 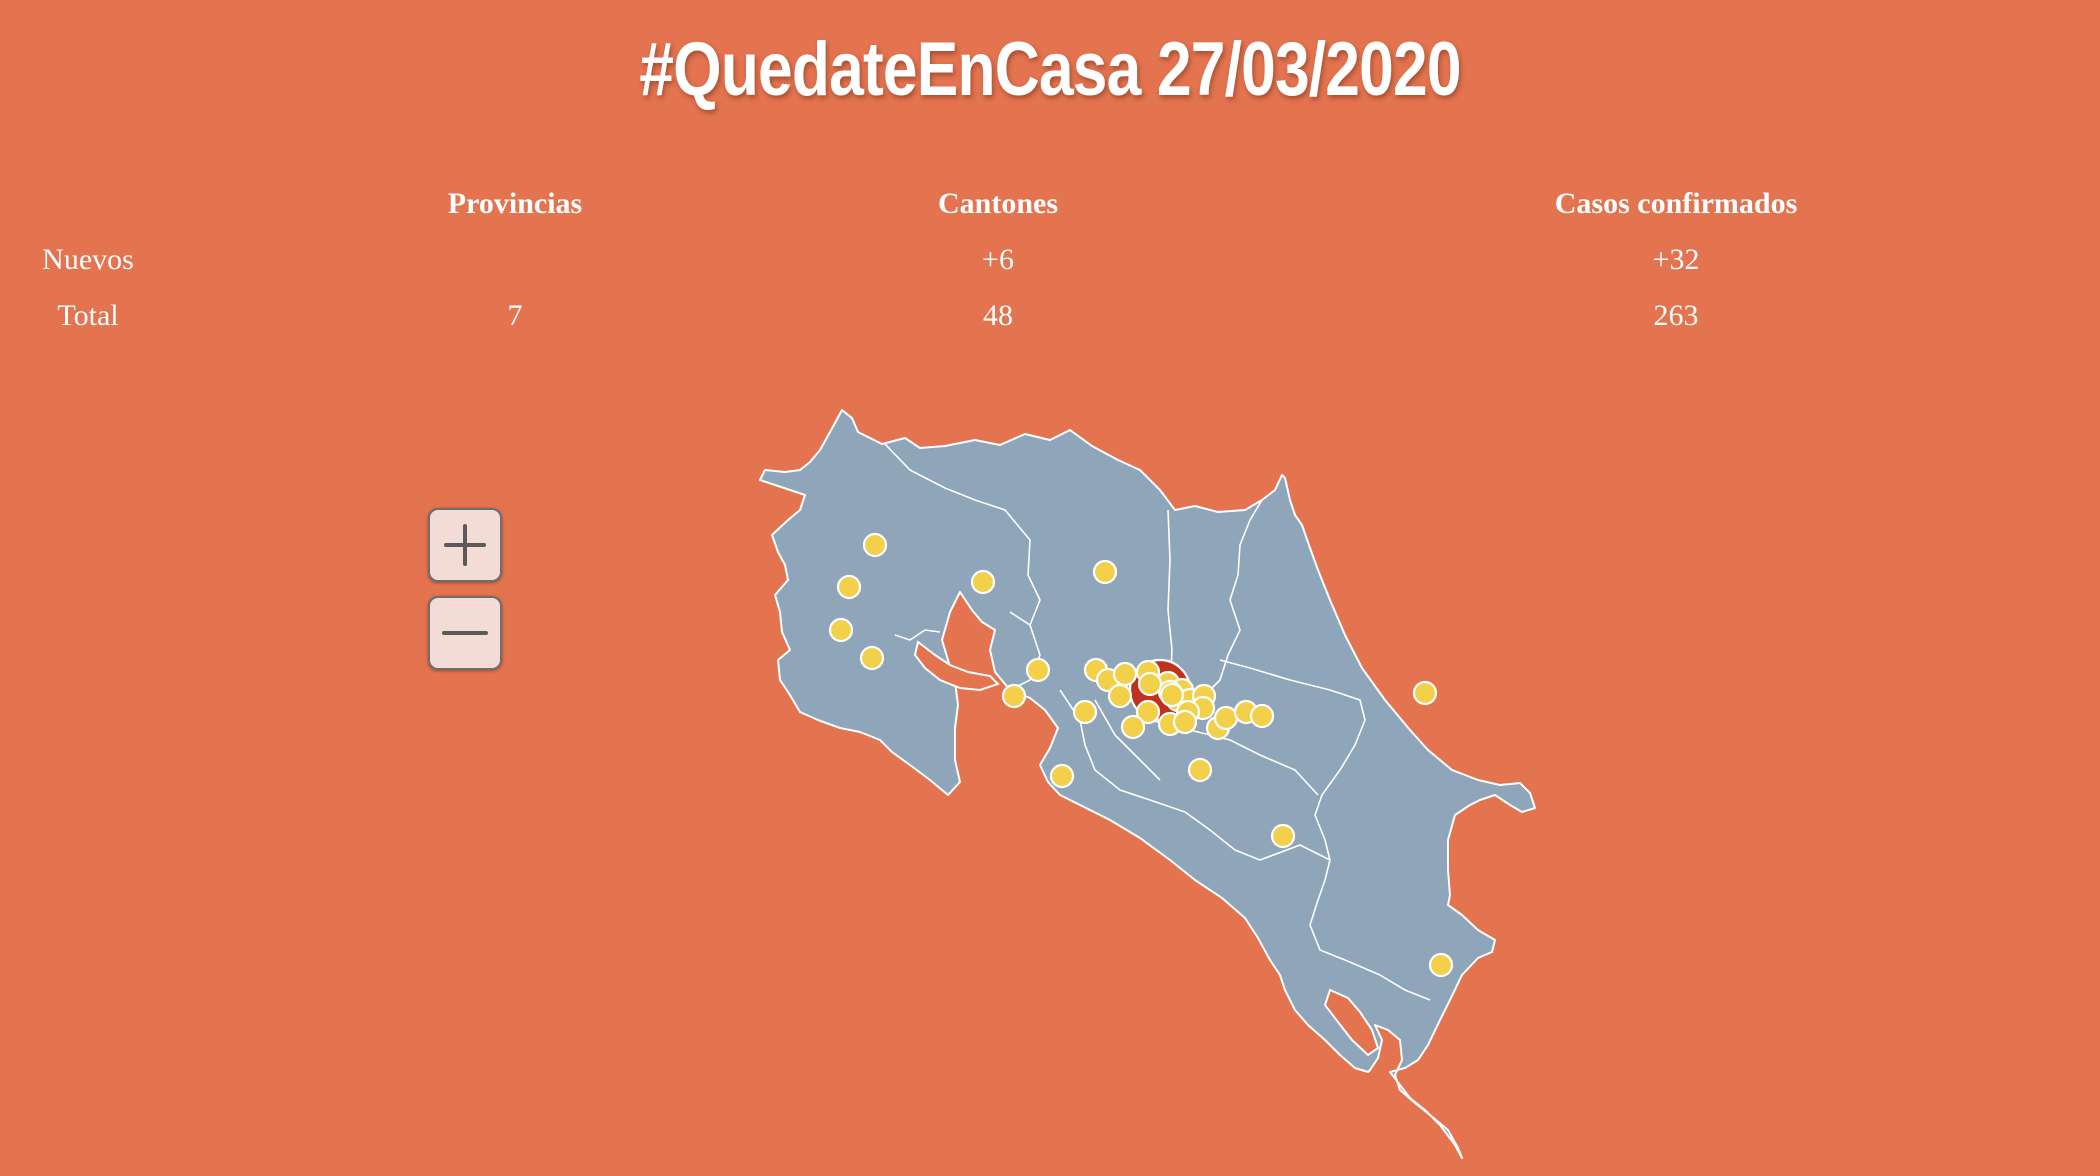 I want to click on row-total-provincias: 7, so click(x=515, y=315).